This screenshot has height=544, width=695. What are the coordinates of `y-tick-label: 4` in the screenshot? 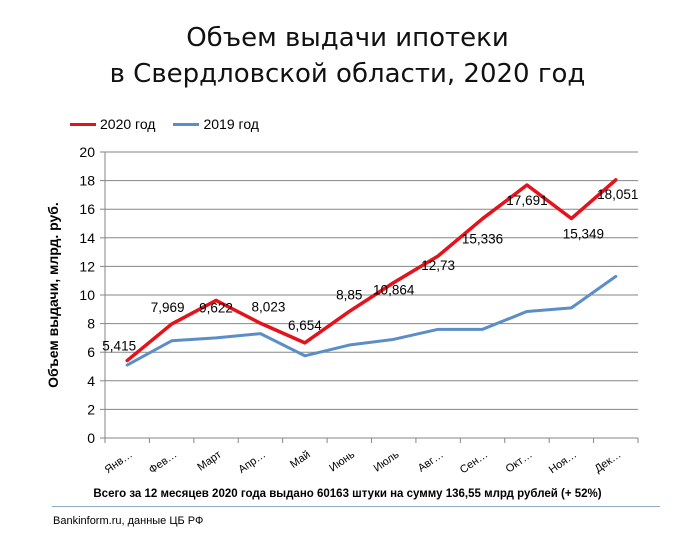 It's located at (91, 381).